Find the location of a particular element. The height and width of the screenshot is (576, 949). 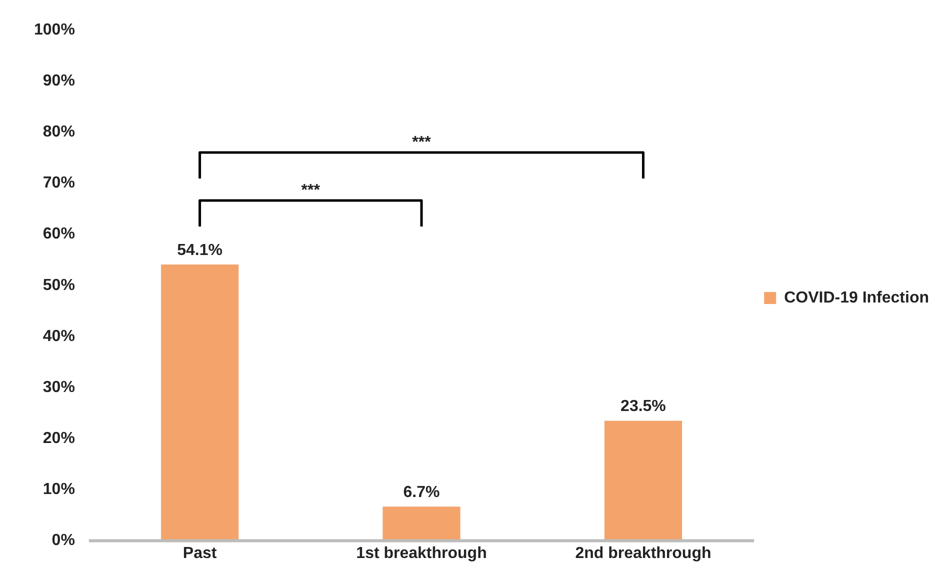

y-tick-label: 100% is located at coordinates (54, 29).